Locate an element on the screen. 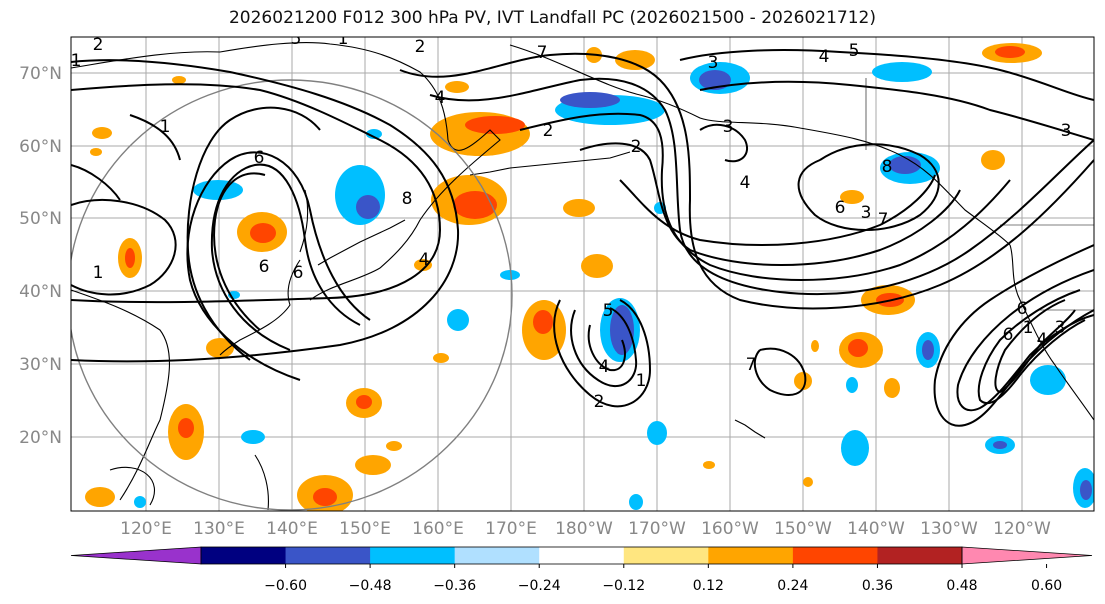 The width and height of the screenshot is (1105, 604). lon-tick-label: 120°W is located at coordinates (1022, 529).